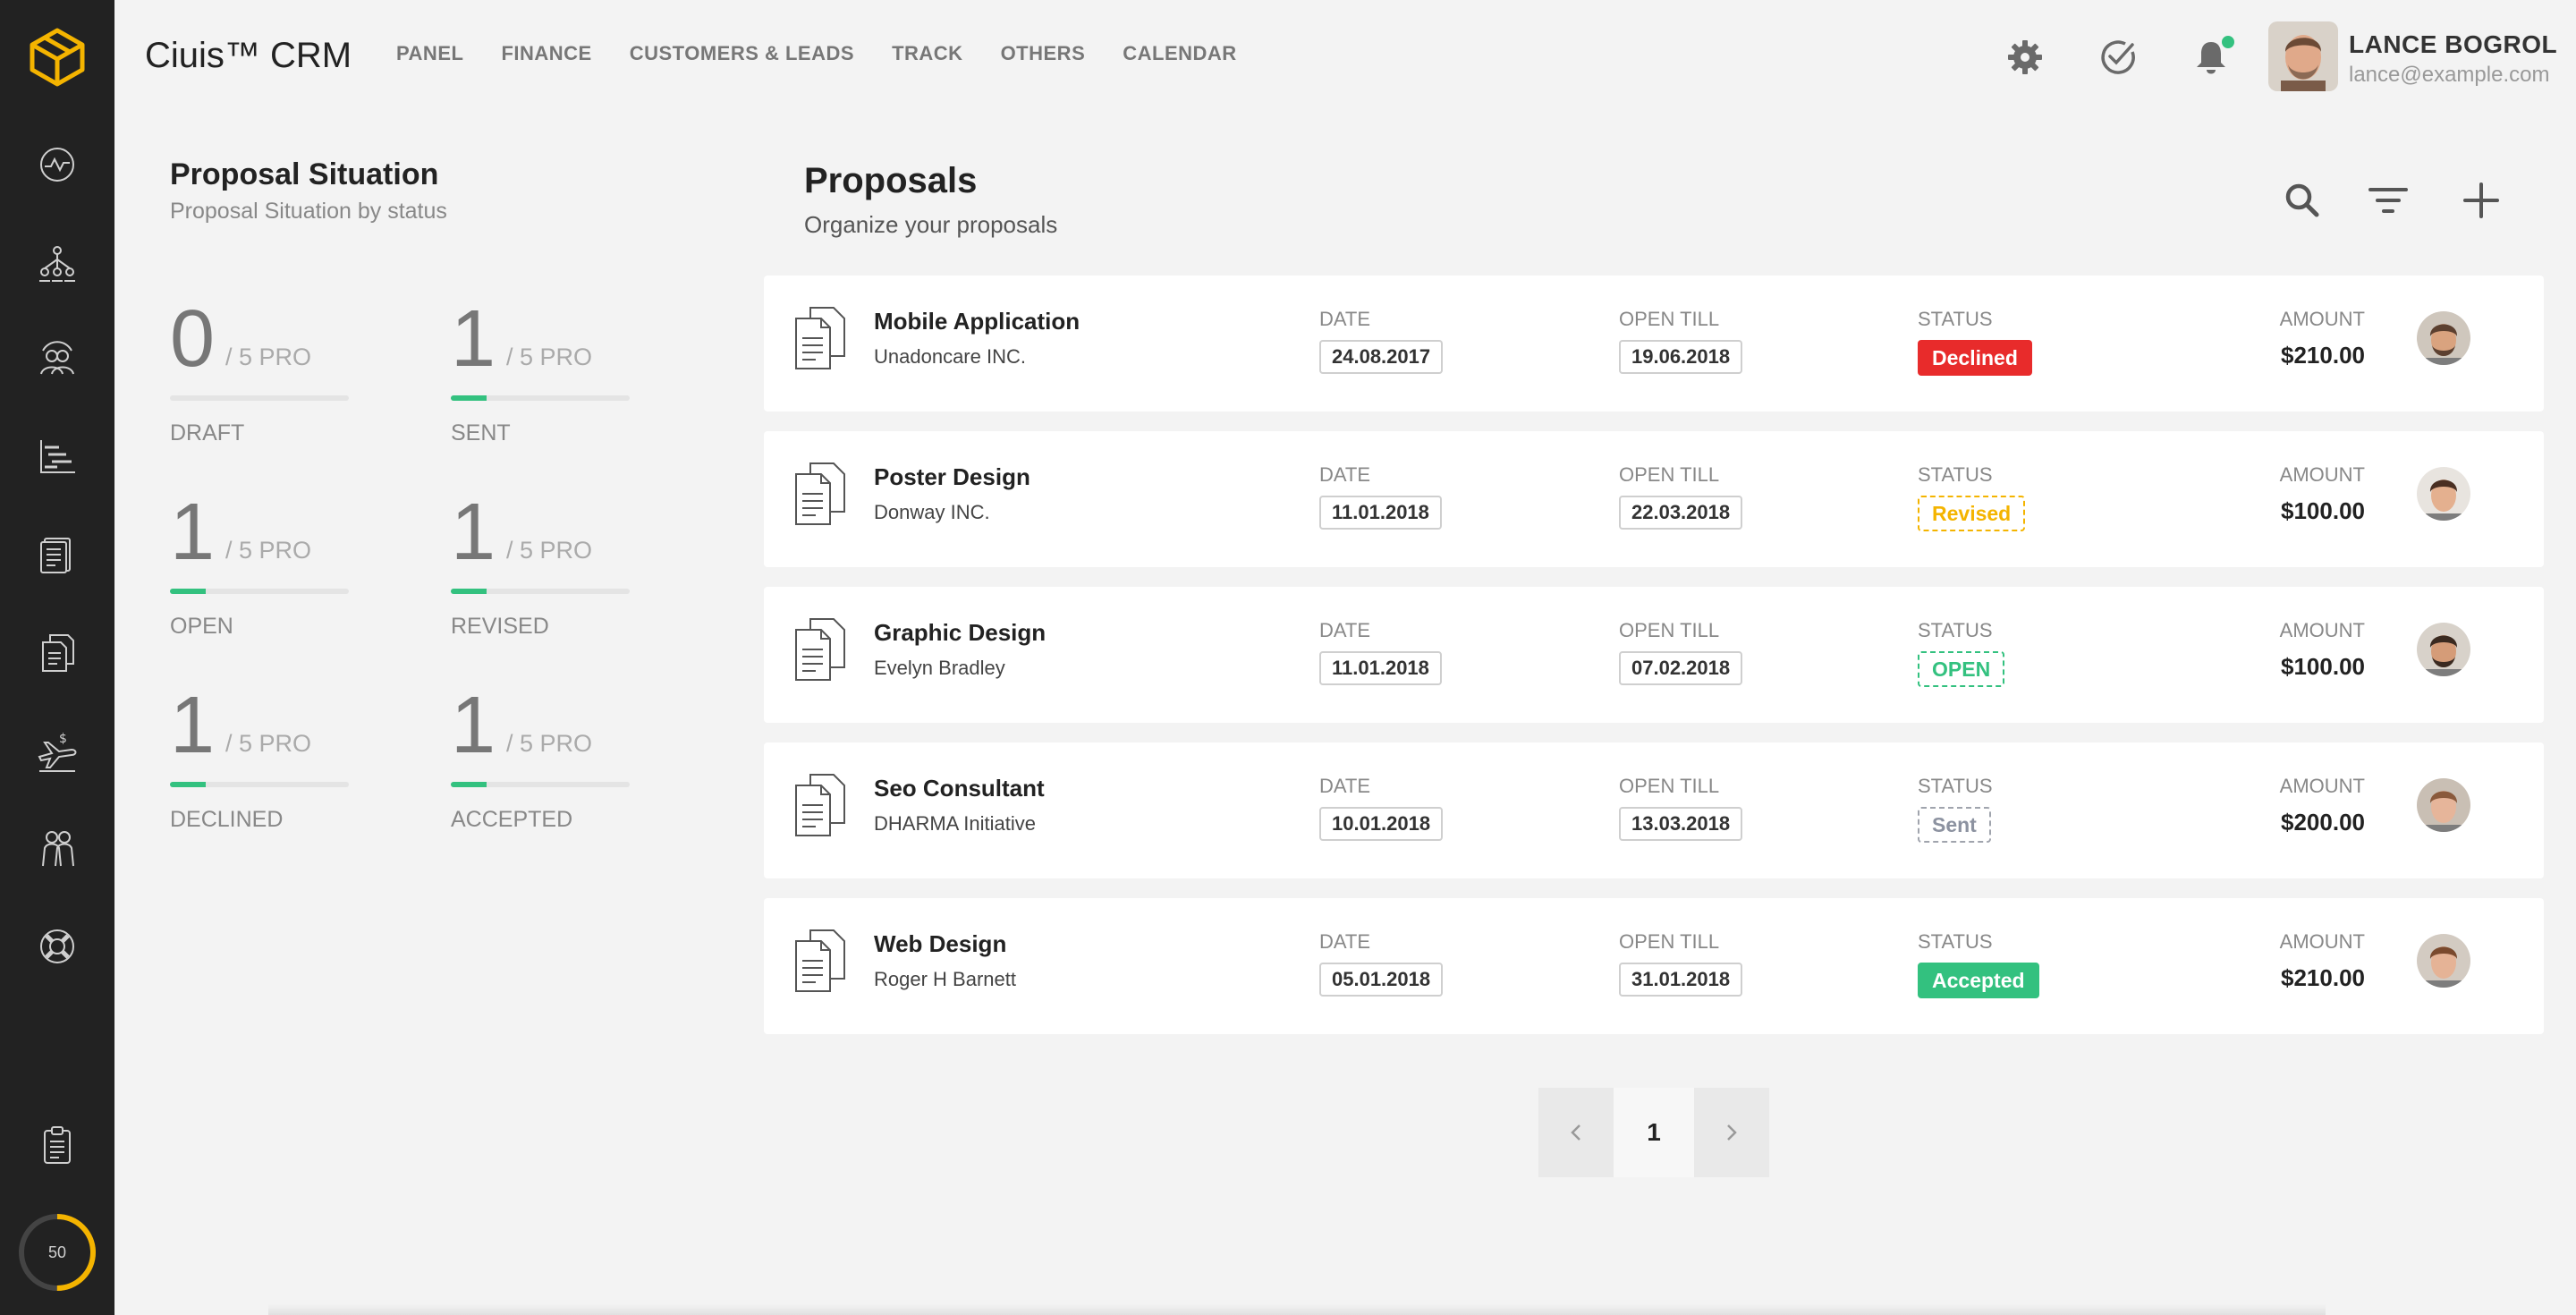 The width and height of the screenshot is (2576, 1315). What do you see at coordinates (959, 788) in the screenshot?
I see `proposal-title: Seo Consultant` at bounding box center [959, 788].